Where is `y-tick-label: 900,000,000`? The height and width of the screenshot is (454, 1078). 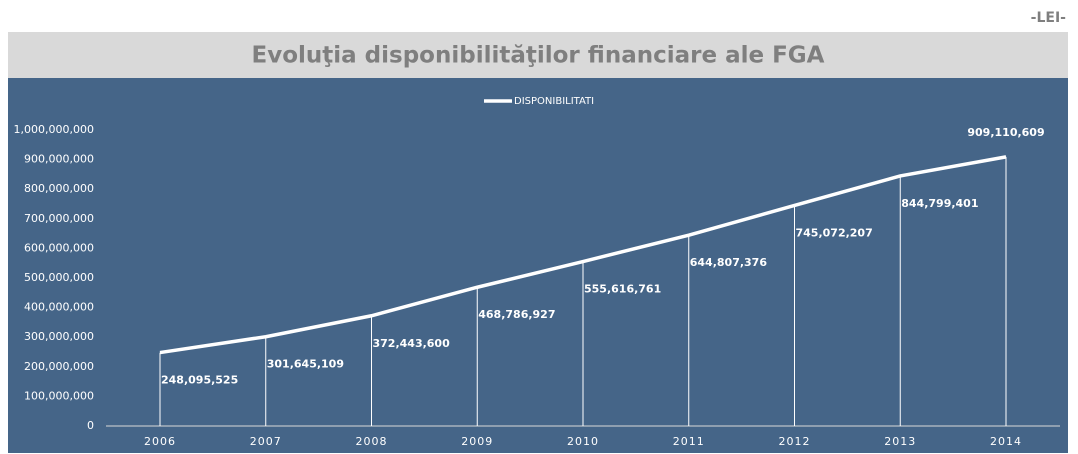 y-tick-label: 900,000,000 is located at coordinates (59, 159).